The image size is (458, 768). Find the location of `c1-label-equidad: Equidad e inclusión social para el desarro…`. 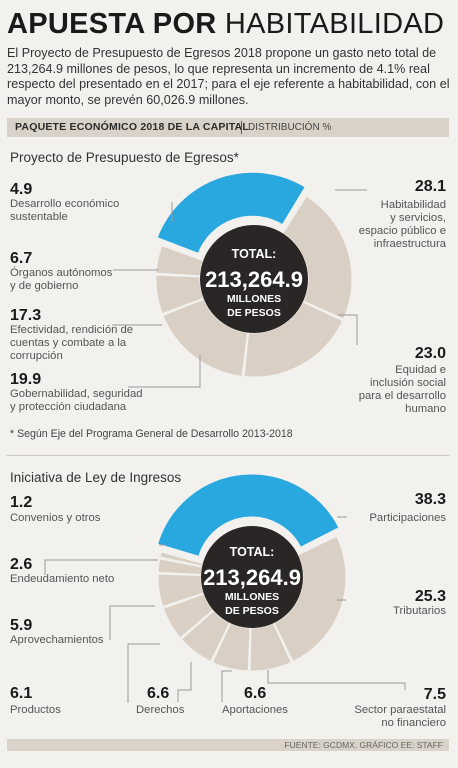

c1-label-equidad: Equidad e inclusión social para el desarro… is located at coordinates (402, 389).